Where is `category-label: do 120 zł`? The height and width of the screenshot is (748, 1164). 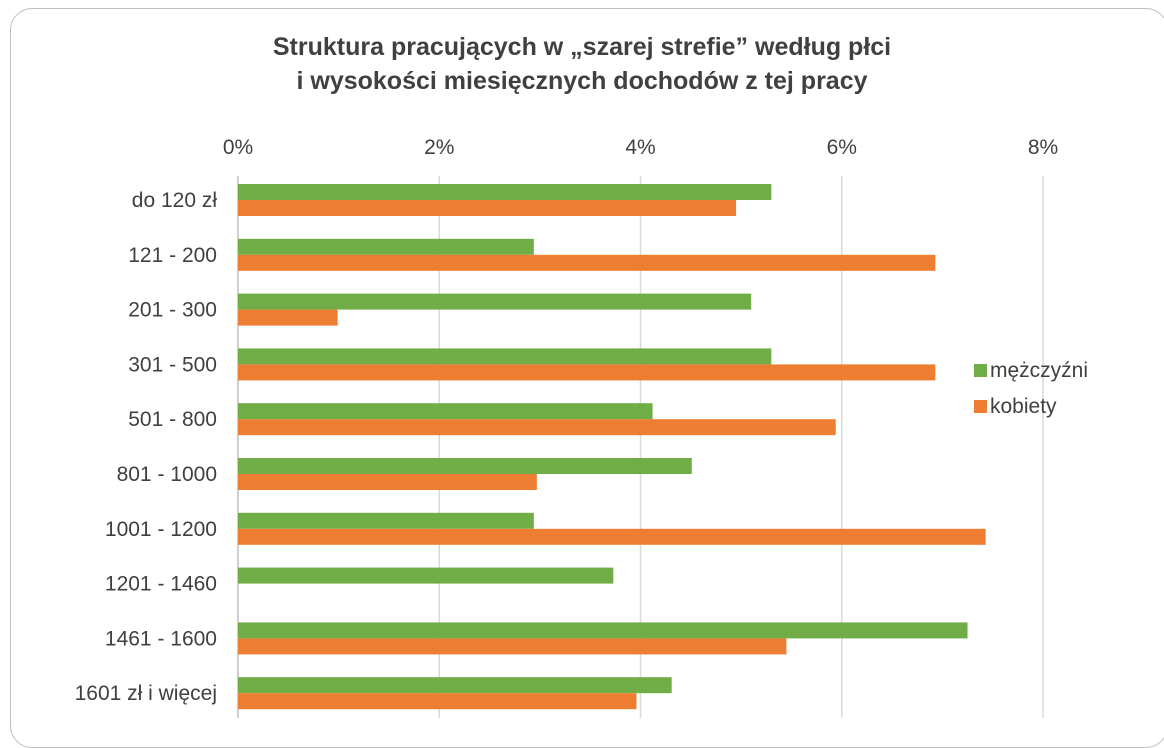 category-label: do 120 zł is located at coordinates (175, 200).